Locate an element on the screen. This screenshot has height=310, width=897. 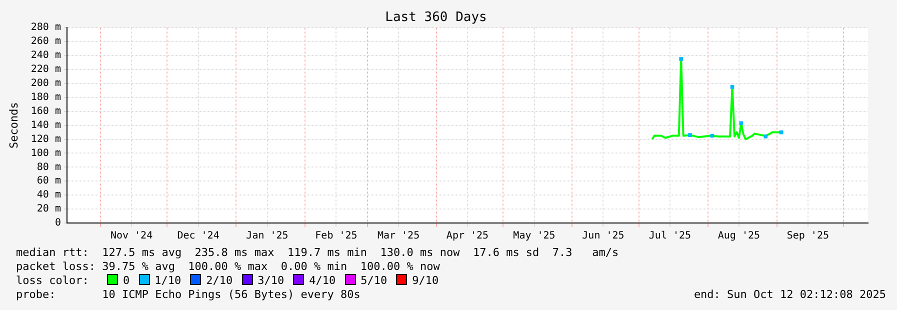
y-tick-label: 60 m is located at coordinates (48, 181).